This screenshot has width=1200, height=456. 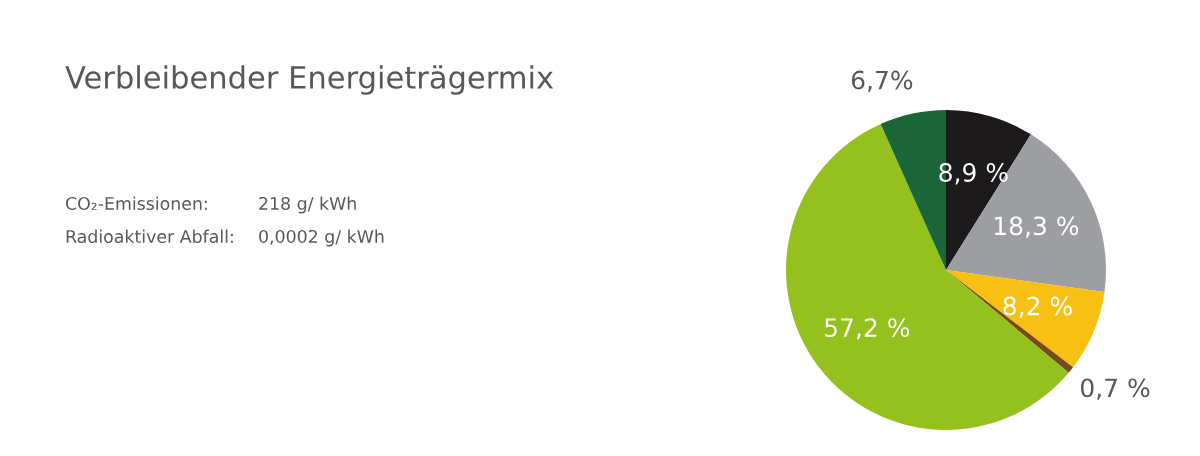 What do you see at coordinates (321, 238) in the screenshot?
I see `text: 0,0002 g/ kWh` at bounding box center [321, 238].